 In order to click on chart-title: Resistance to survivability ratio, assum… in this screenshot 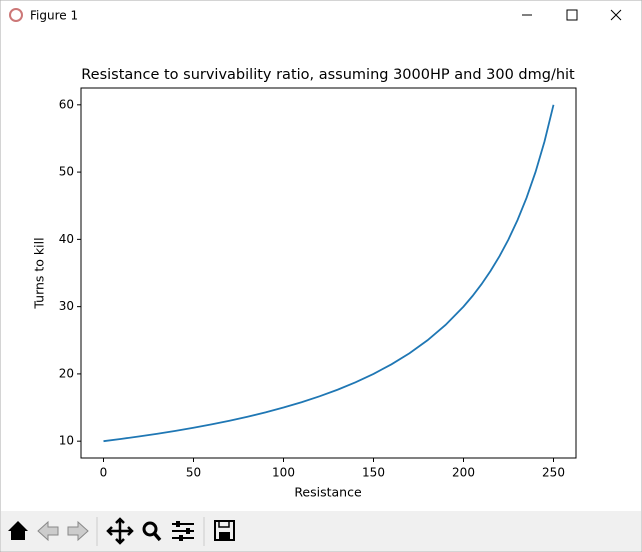, I will do `click(328, 75)`.